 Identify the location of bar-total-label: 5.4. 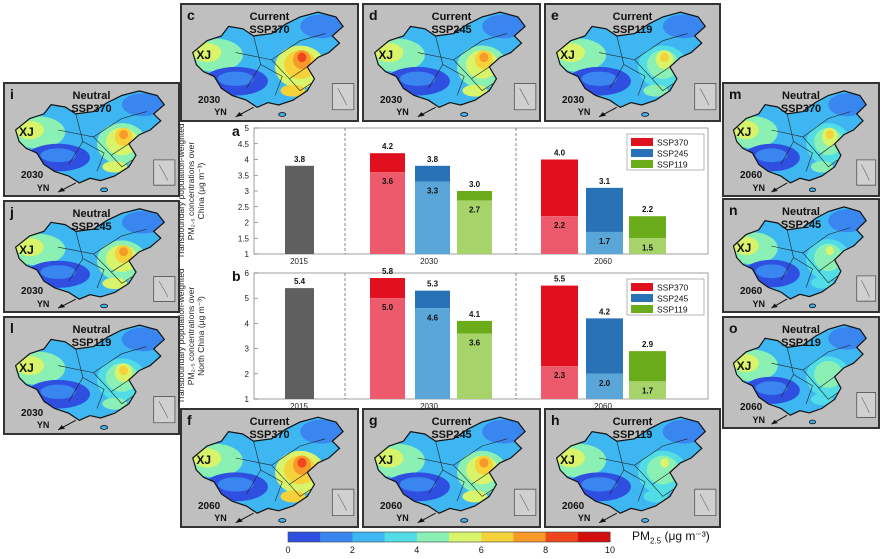
(300, 281).